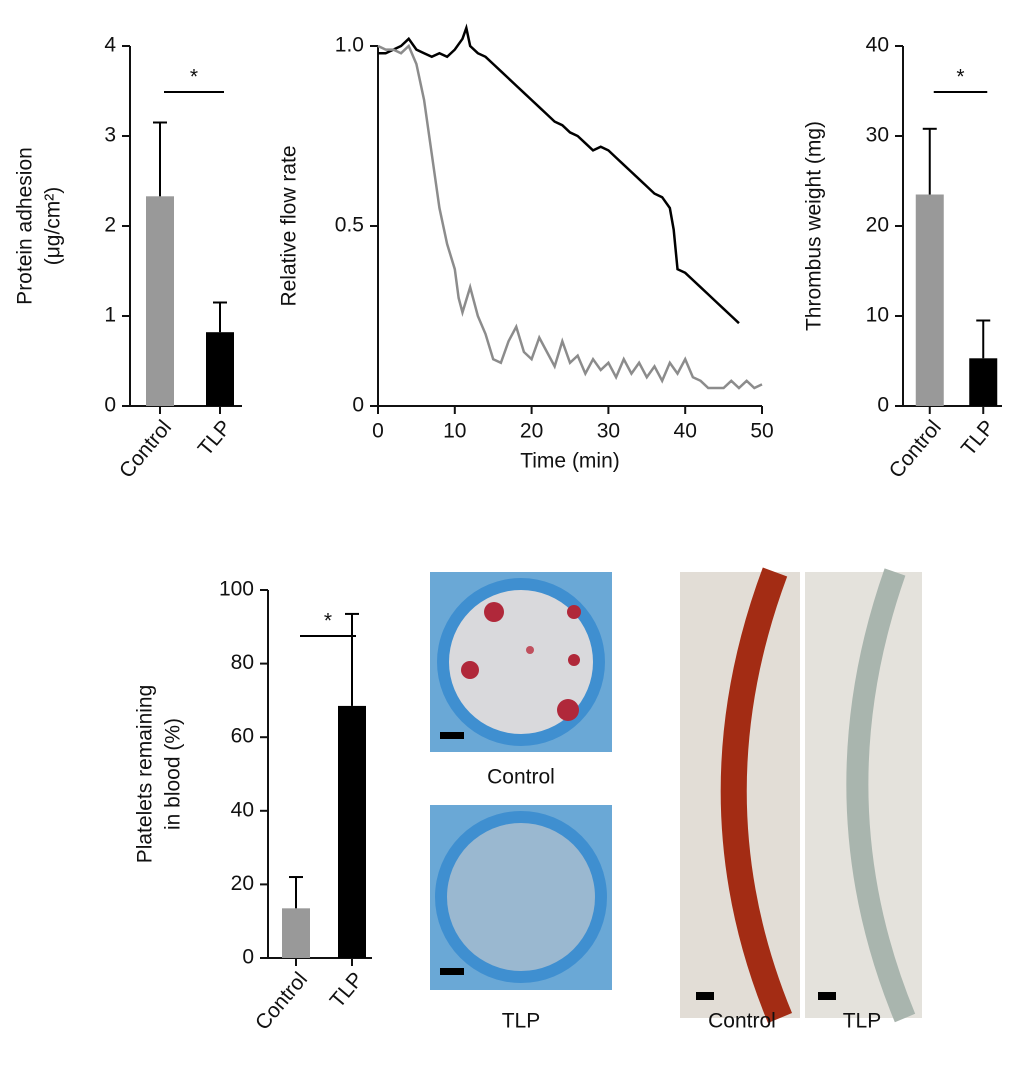 The width and height of the screenshot is (1024, 1071). I want to click on y-tick-label: 1, so click(110, 315).